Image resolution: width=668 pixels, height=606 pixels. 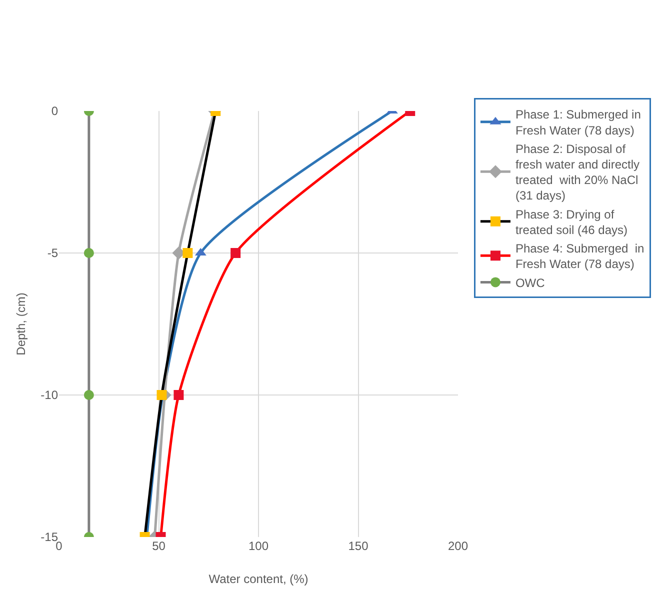 I want to click on y-tick-label: -5, so click(x=52, y=253).